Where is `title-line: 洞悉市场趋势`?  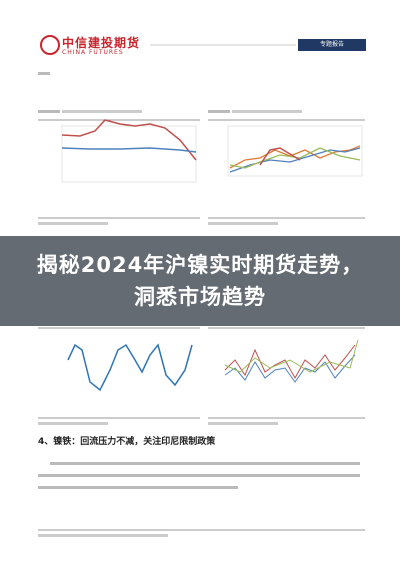
title-line: 洞悉市场趋势 is located at coordinates (200, 297).